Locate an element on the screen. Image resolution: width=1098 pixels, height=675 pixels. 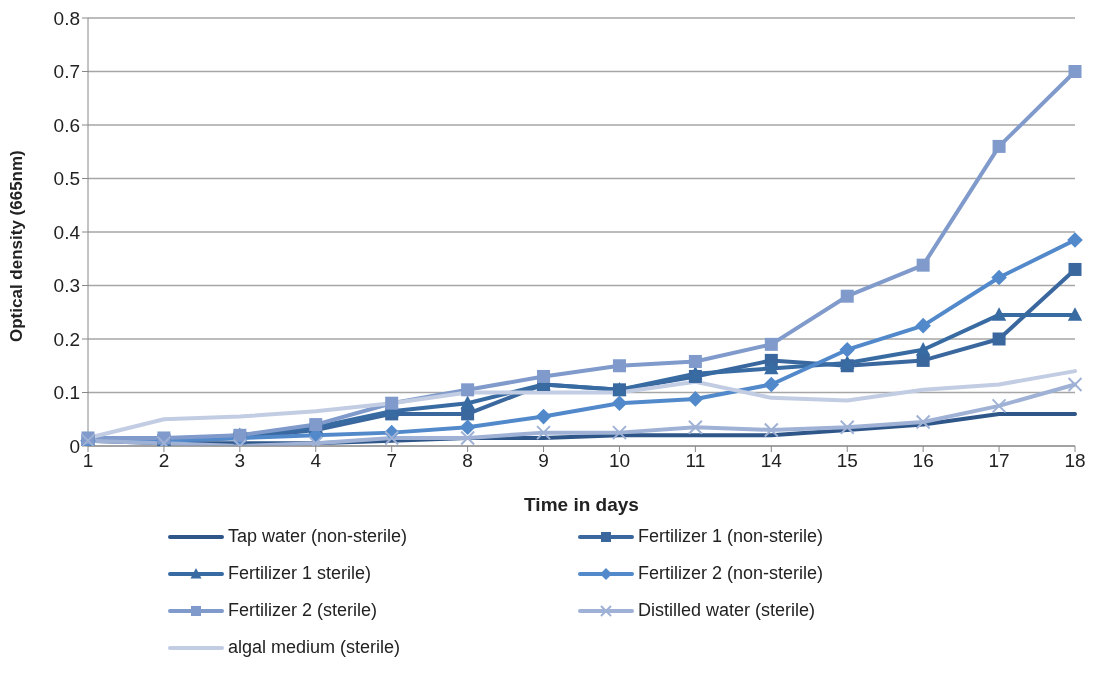
y-tick-label: 0.3 is located at coordinates (66, 286).